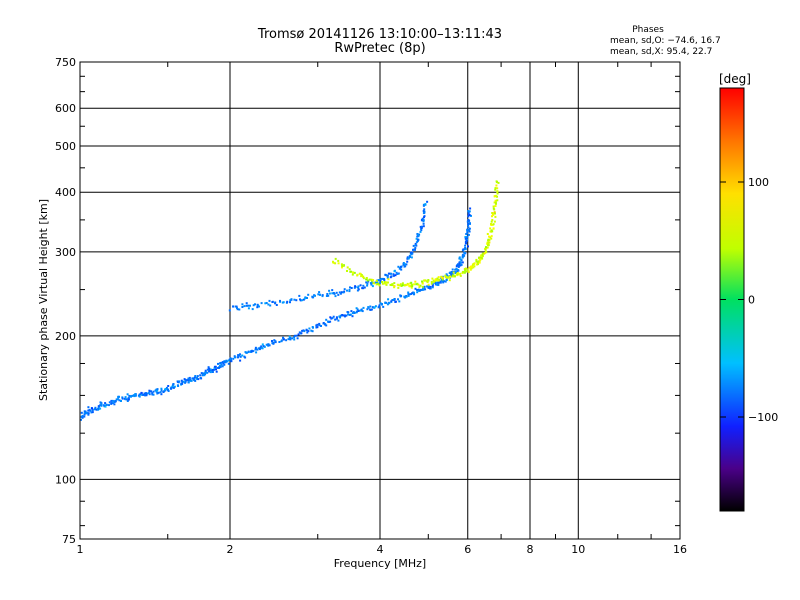 Image resolution: width=800 pixels, height=600 pixels. I want to click on x-tick-label: 6, so click(467, 549).